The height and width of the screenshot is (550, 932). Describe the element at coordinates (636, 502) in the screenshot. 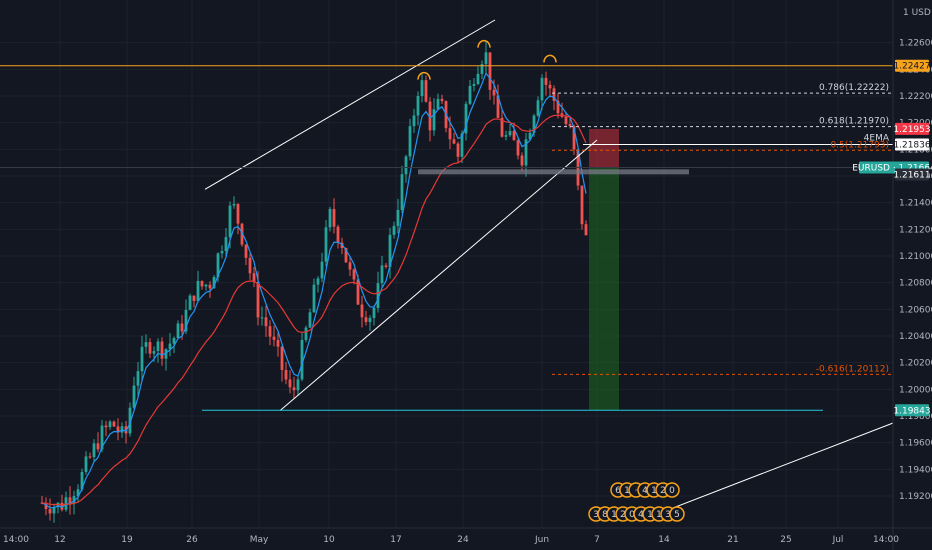

I see `news-badges: 6 1 · 4 1 2 03 8 1 2 0 4 1 1 3 5` at that location.